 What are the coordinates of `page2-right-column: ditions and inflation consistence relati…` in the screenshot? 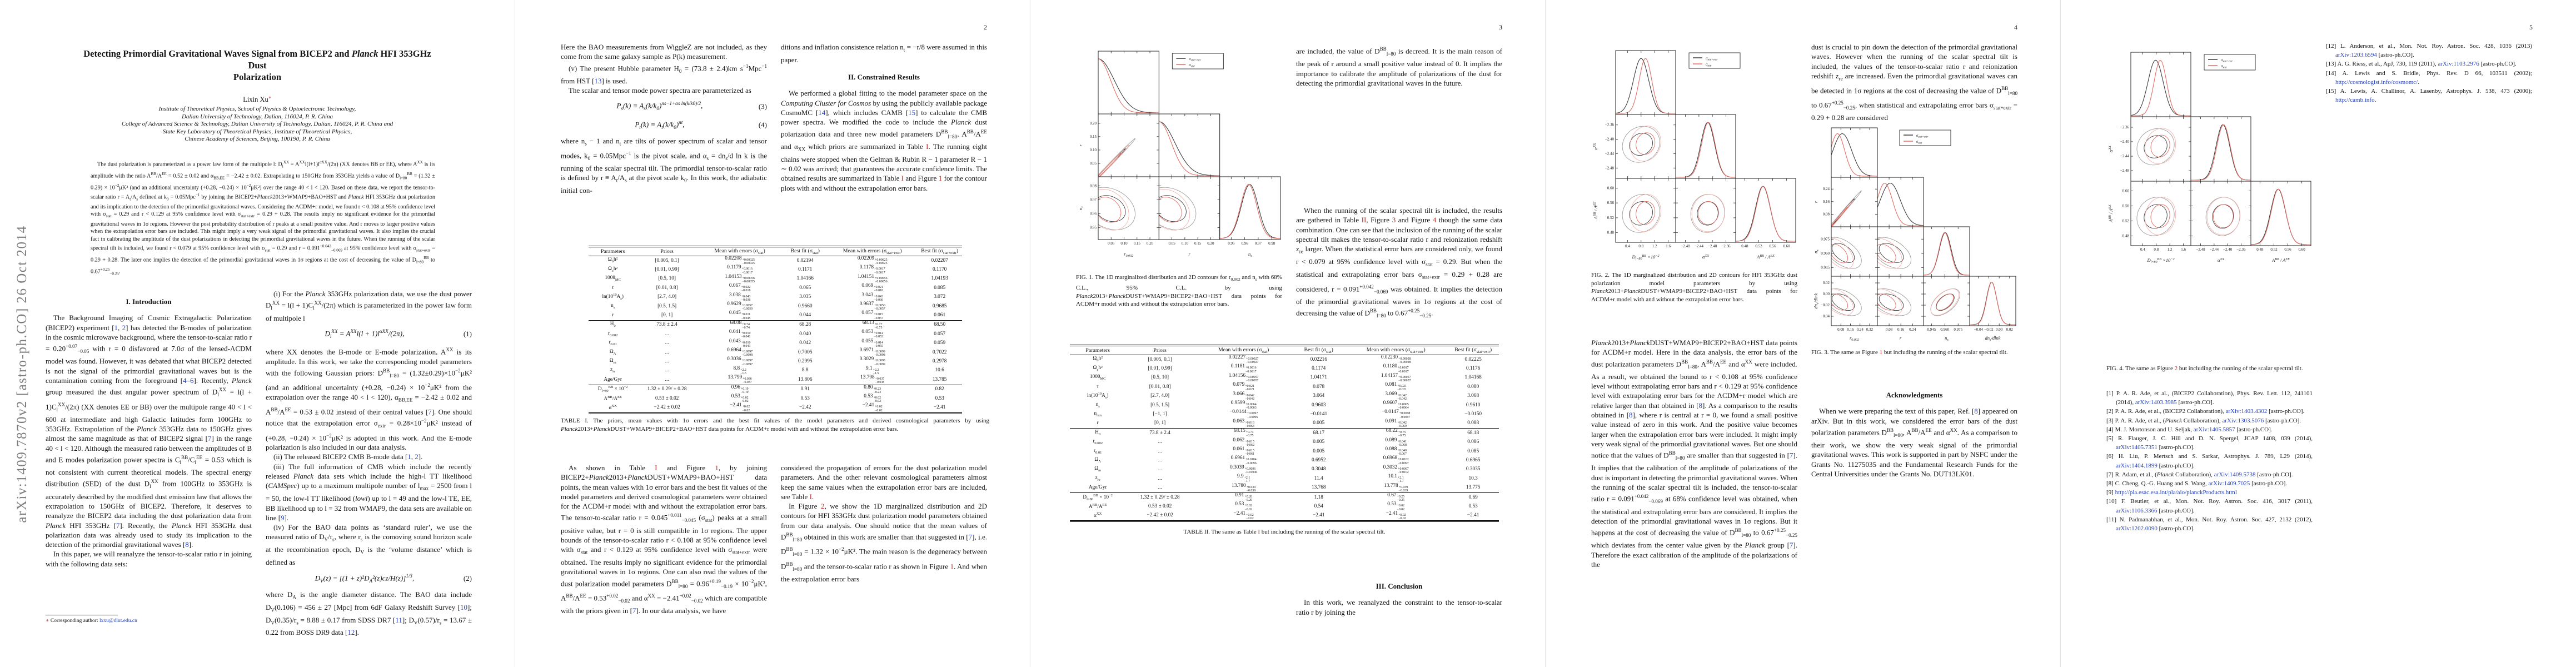 It's located at (884, 117).